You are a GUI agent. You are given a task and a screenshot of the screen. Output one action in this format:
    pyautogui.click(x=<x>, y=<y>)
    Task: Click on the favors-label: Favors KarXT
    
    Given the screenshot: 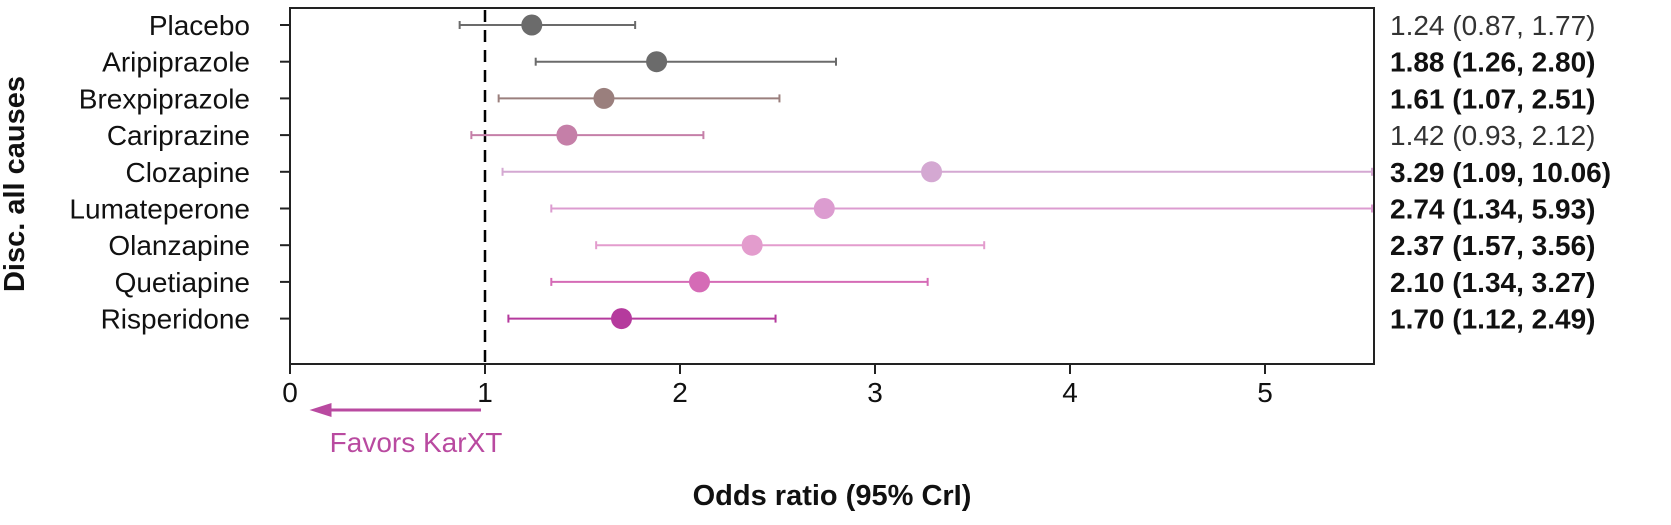 What is the action you would take?
    pyautogui.click(x=416, y=442)
    